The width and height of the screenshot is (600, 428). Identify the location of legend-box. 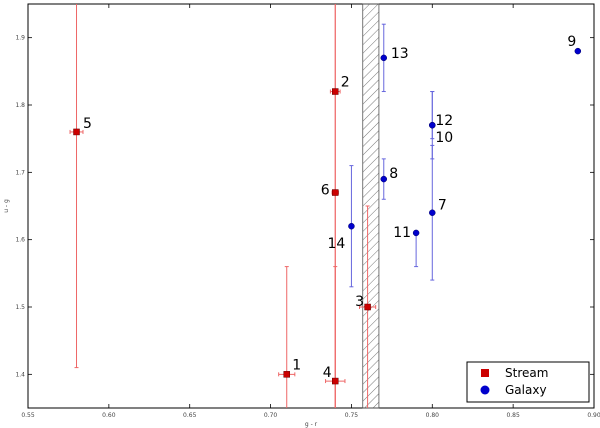
(528, 382).